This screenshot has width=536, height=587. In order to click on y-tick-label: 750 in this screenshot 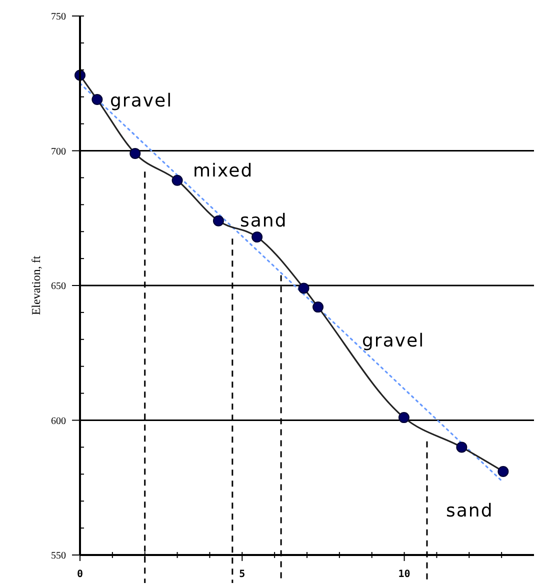, I will do `click(58, 17)`.